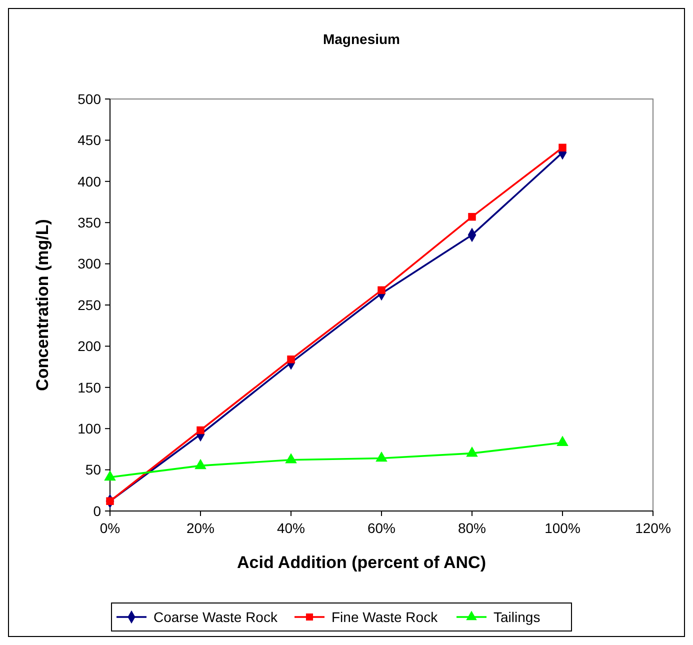  What do you see at coordinates (381, 528) in the screenshot?
I see `x-tick-label: 60%` at bounding box center [381, 528].